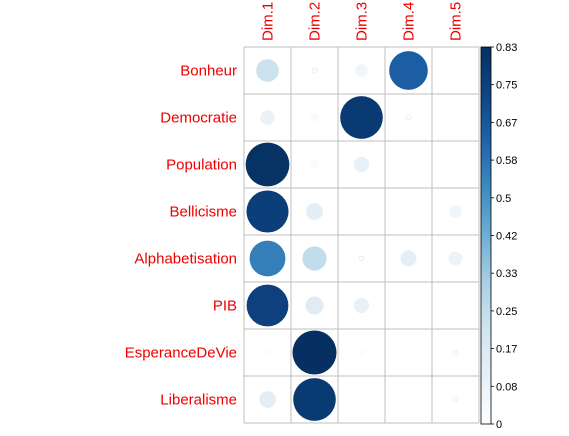 This screenshot has height=436, width=569. What do you see at coordinates (225, 306) in the screenshot?
I see `row-label: PIB` at bounding box center [225, 306].